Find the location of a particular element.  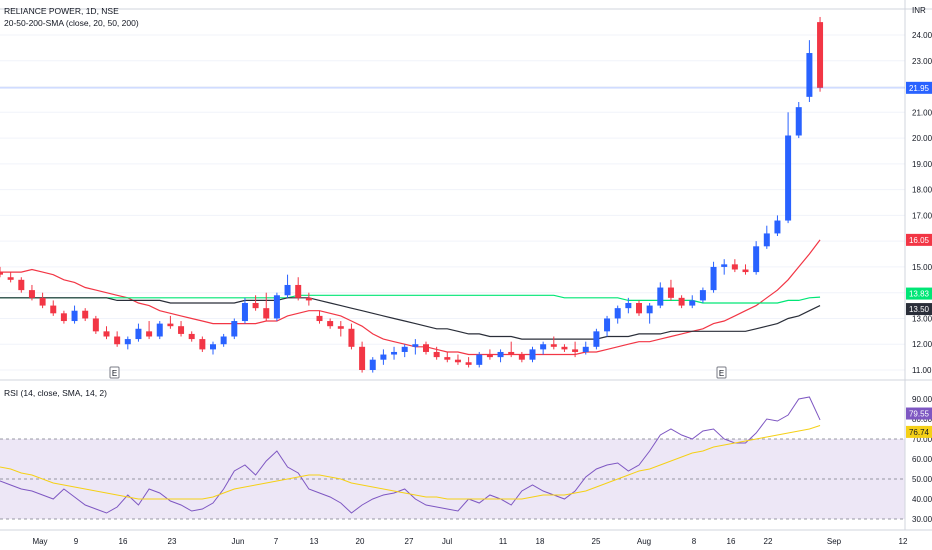

price-tick-label: 12.00 is located at coordinates (922, 344).